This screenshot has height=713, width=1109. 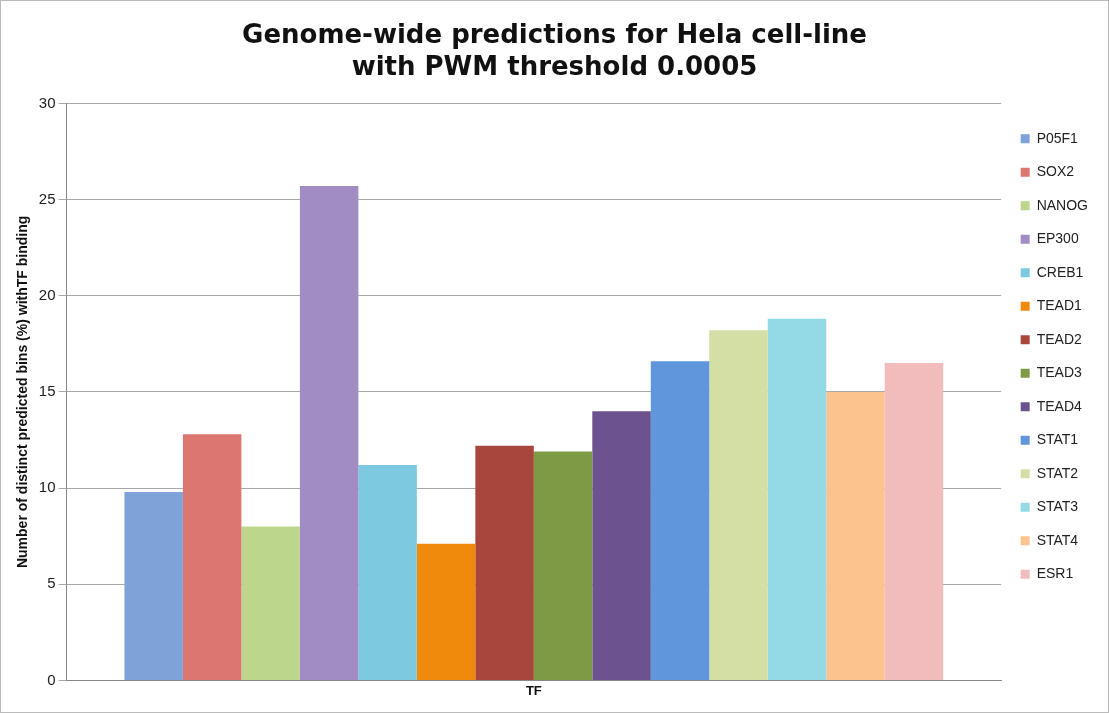 I want to click on legend-label: STAT2, so click(x=1057, y=472).